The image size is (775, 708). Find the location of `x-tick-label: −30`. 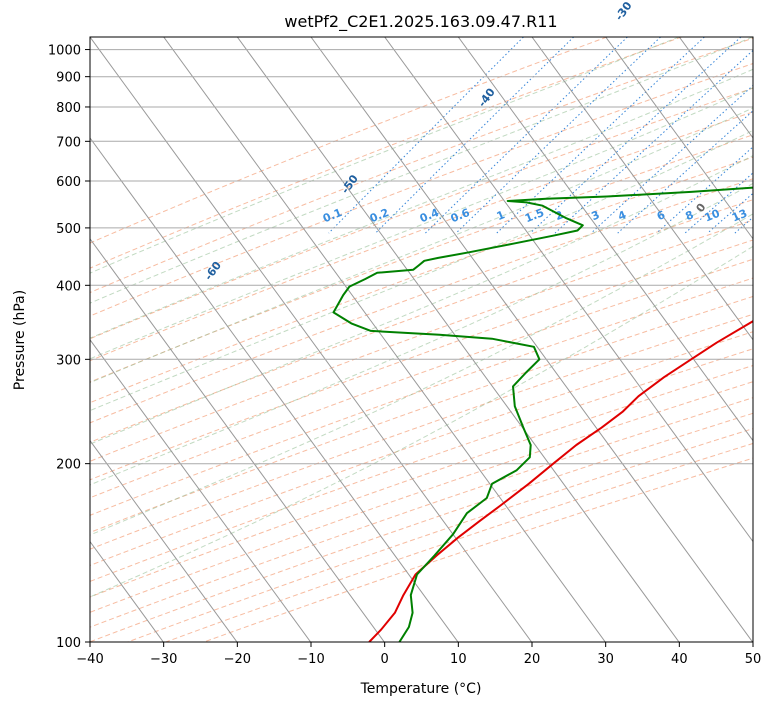

x-tick-label: −30 is located at coordinates (163, 659).